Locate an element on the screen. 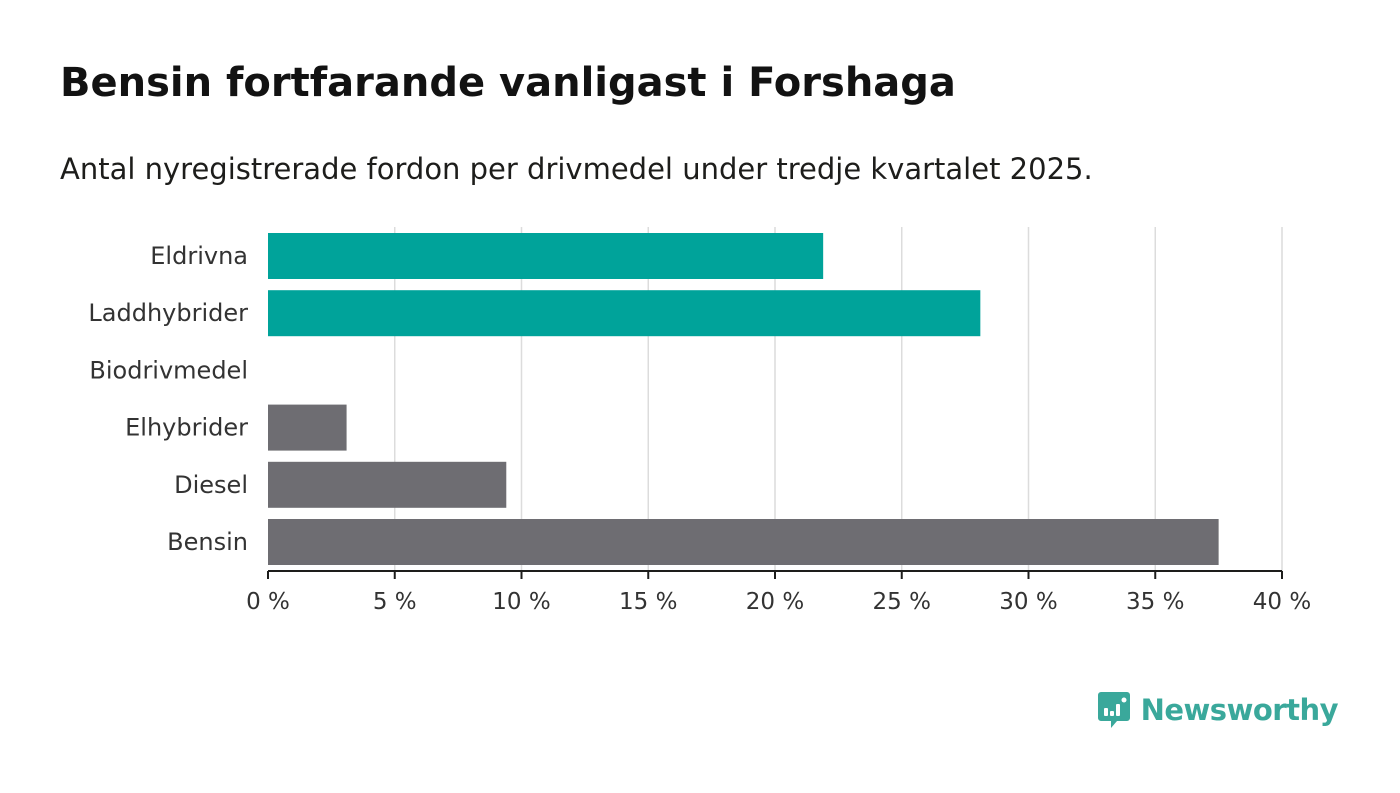 This screenshot has height=793, width=1400. chart-title: Bensin fortfarande vanligast i Forshaga is located at coordinates (508, 83).